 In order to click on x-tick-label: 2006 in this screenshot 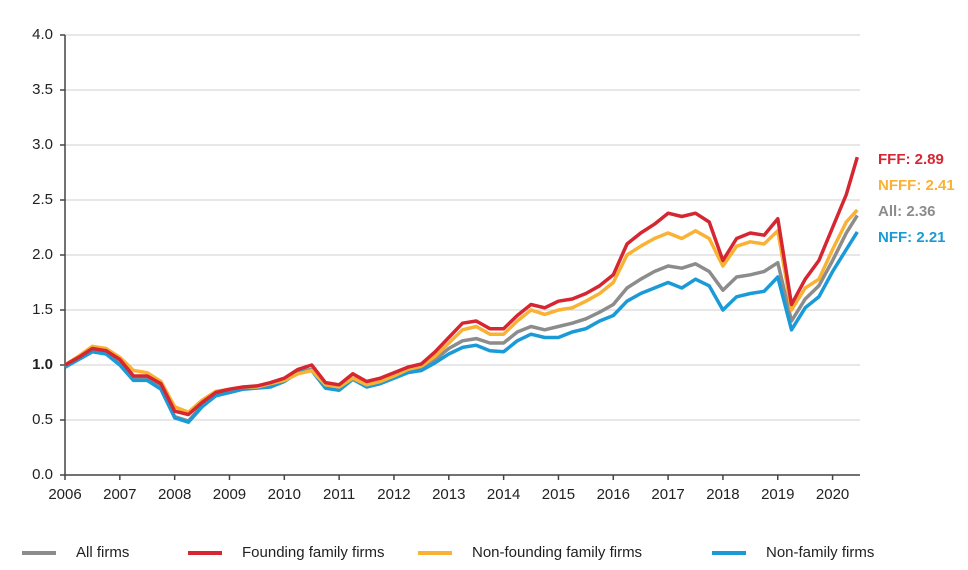, I will do `click(64, 494)`.